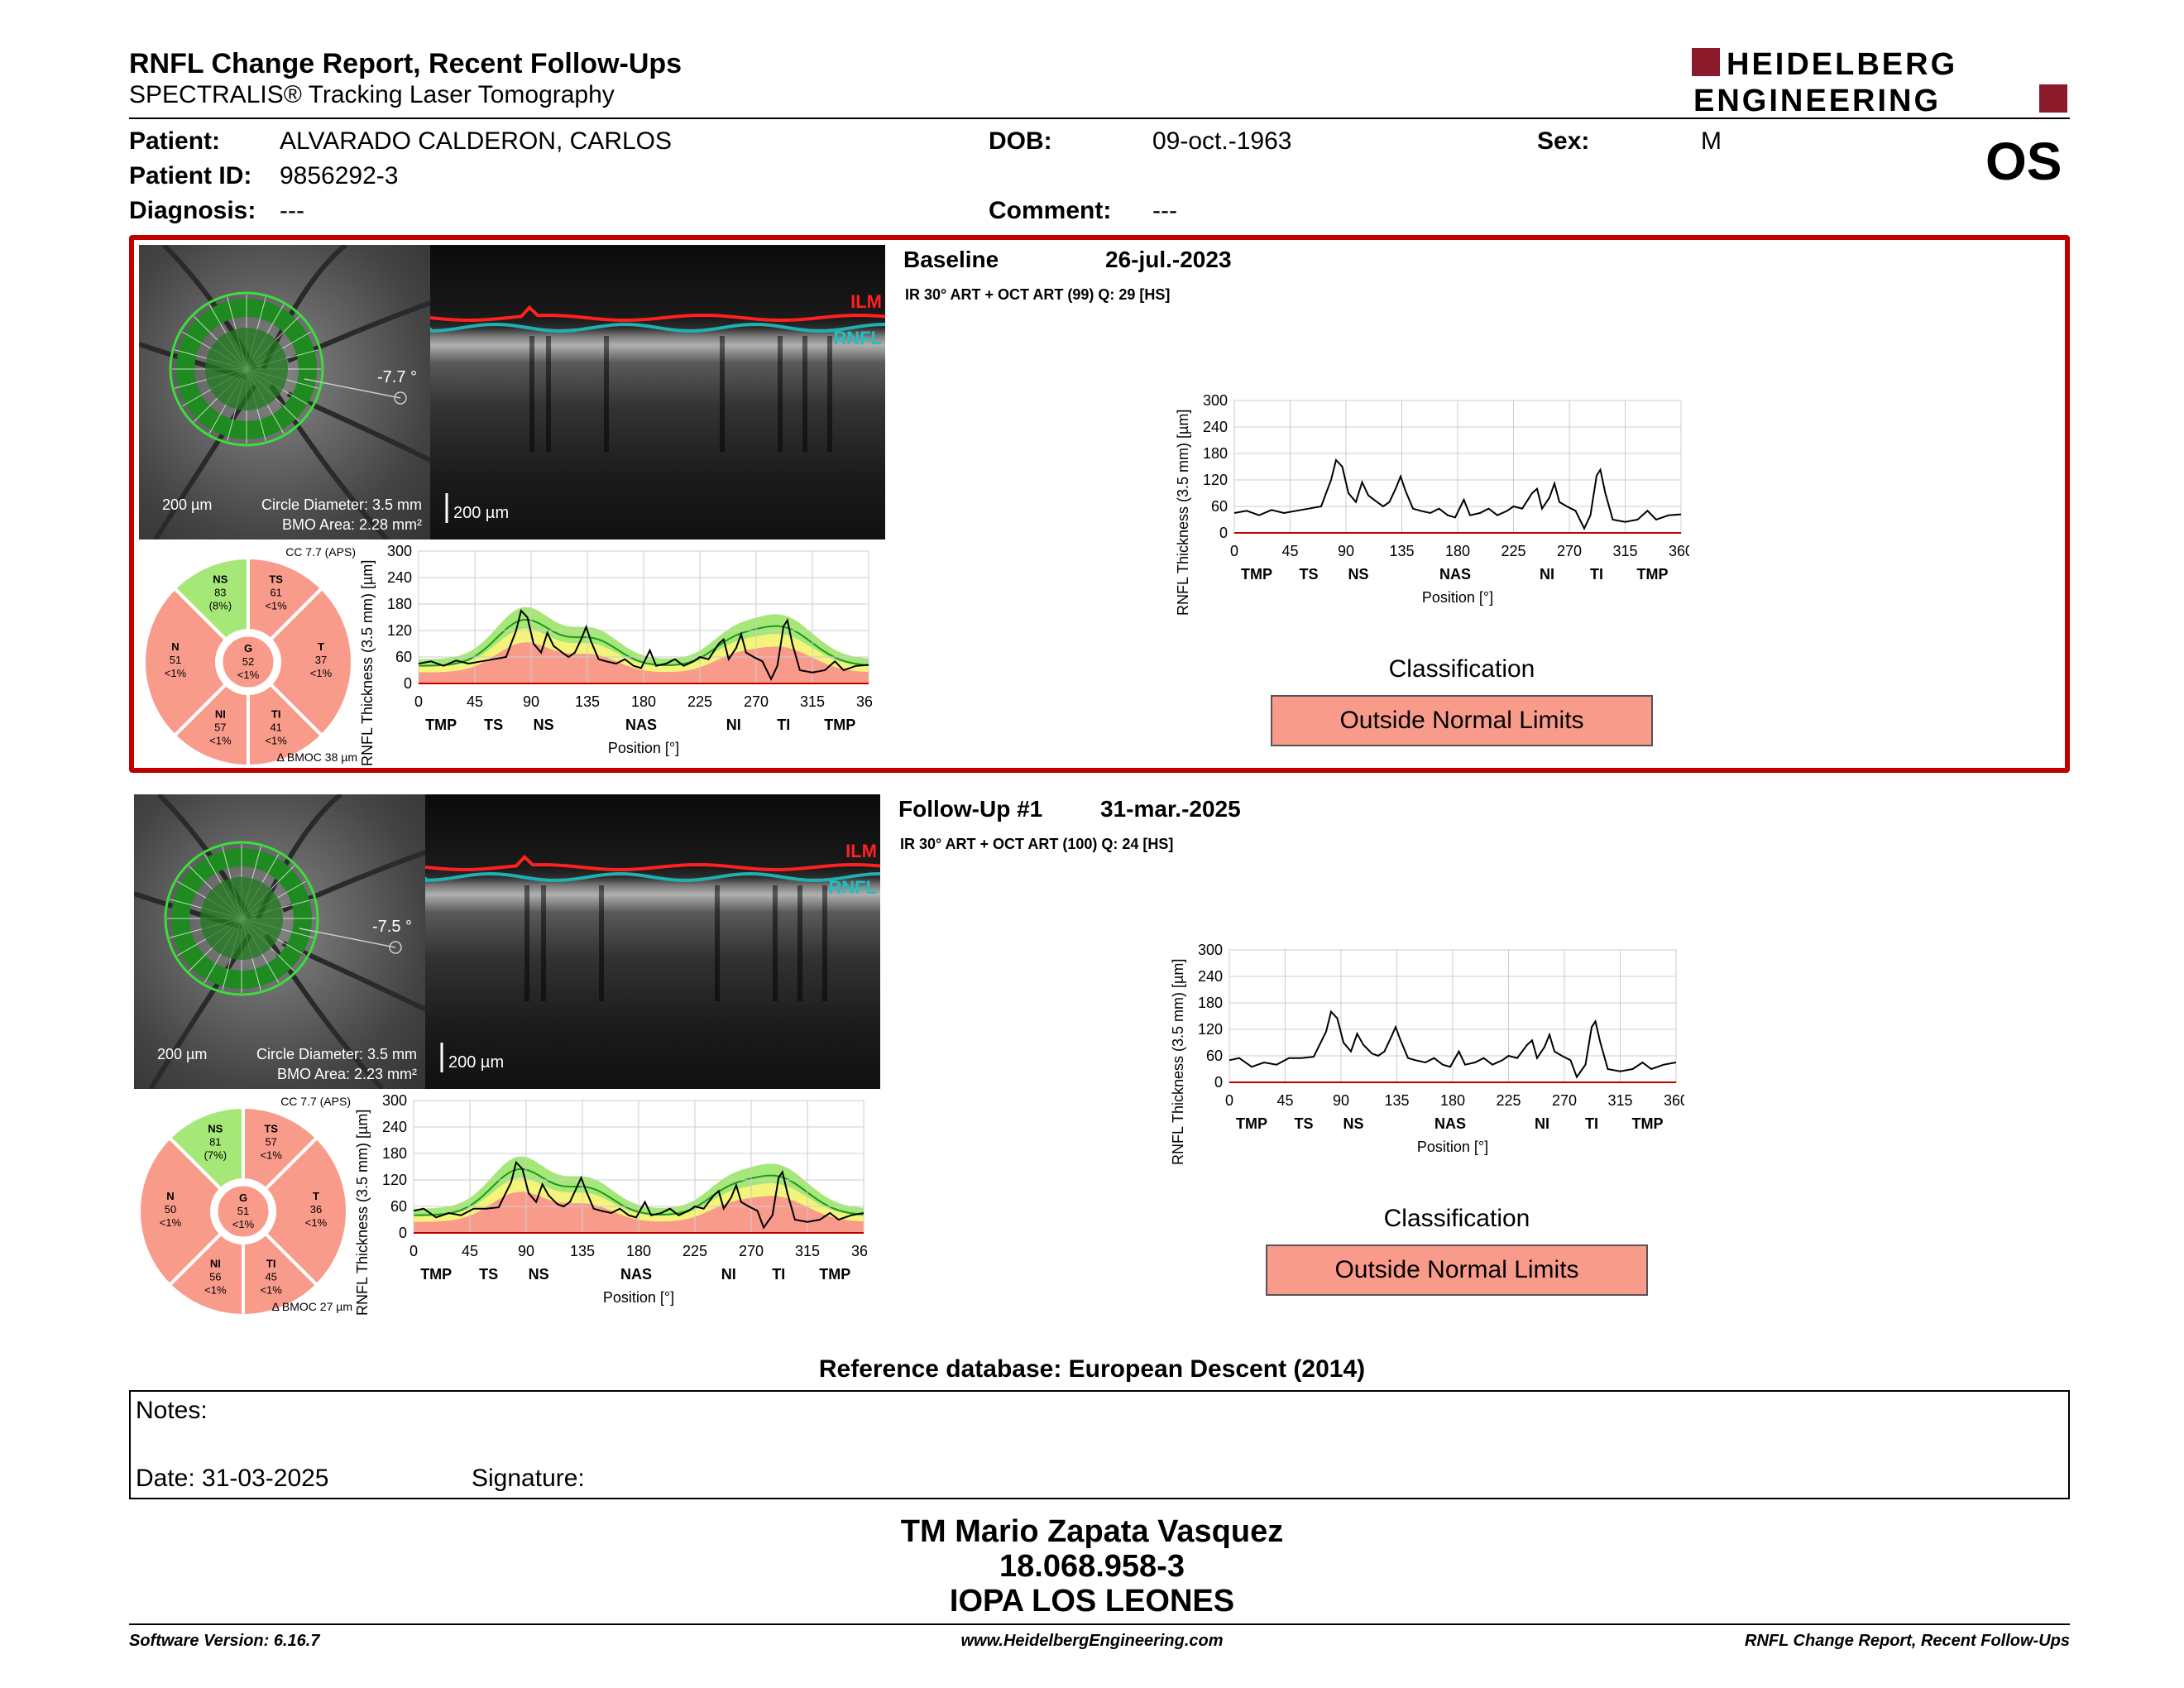 This screenshot has height=1688, width=2184. What do you see at coordinates (280, 1148) in the screenshot?
I see `followup-sector-ts` at bounding box center [280, 1148].